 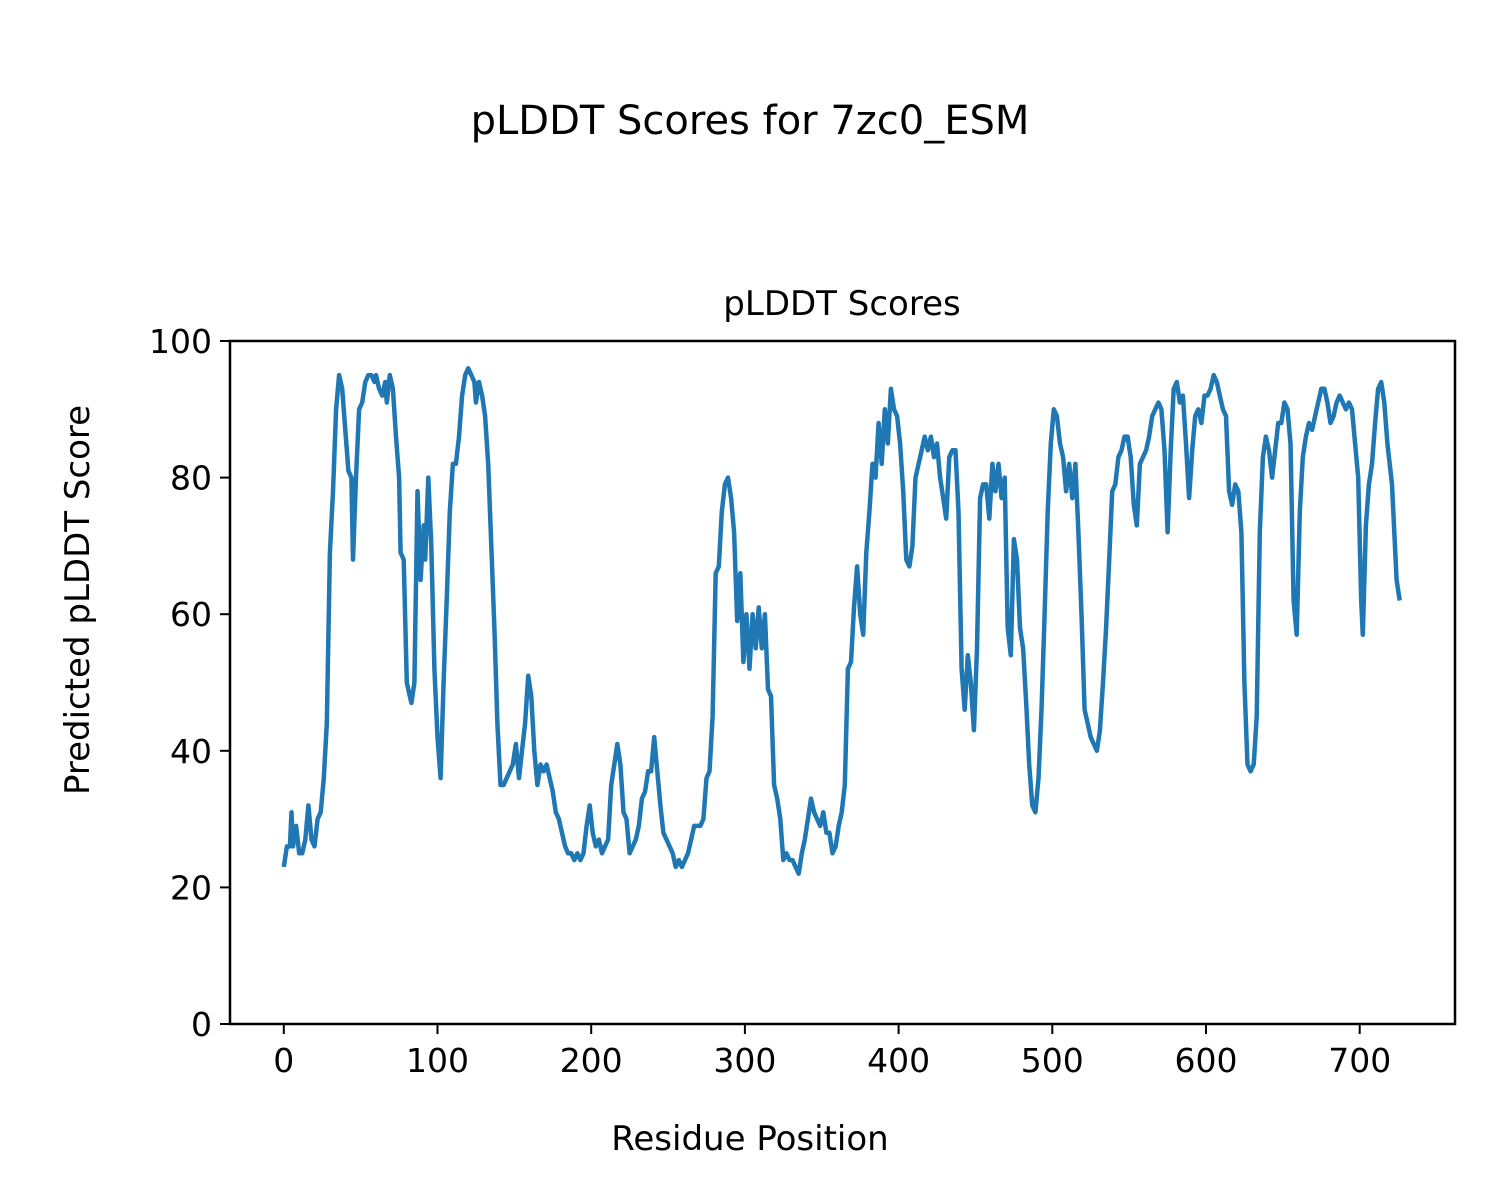 What do you see at coordinates (1052, 1060) in the screenshot?
I see `x-tick-label: 500` at bounding box center [1052, 1060].